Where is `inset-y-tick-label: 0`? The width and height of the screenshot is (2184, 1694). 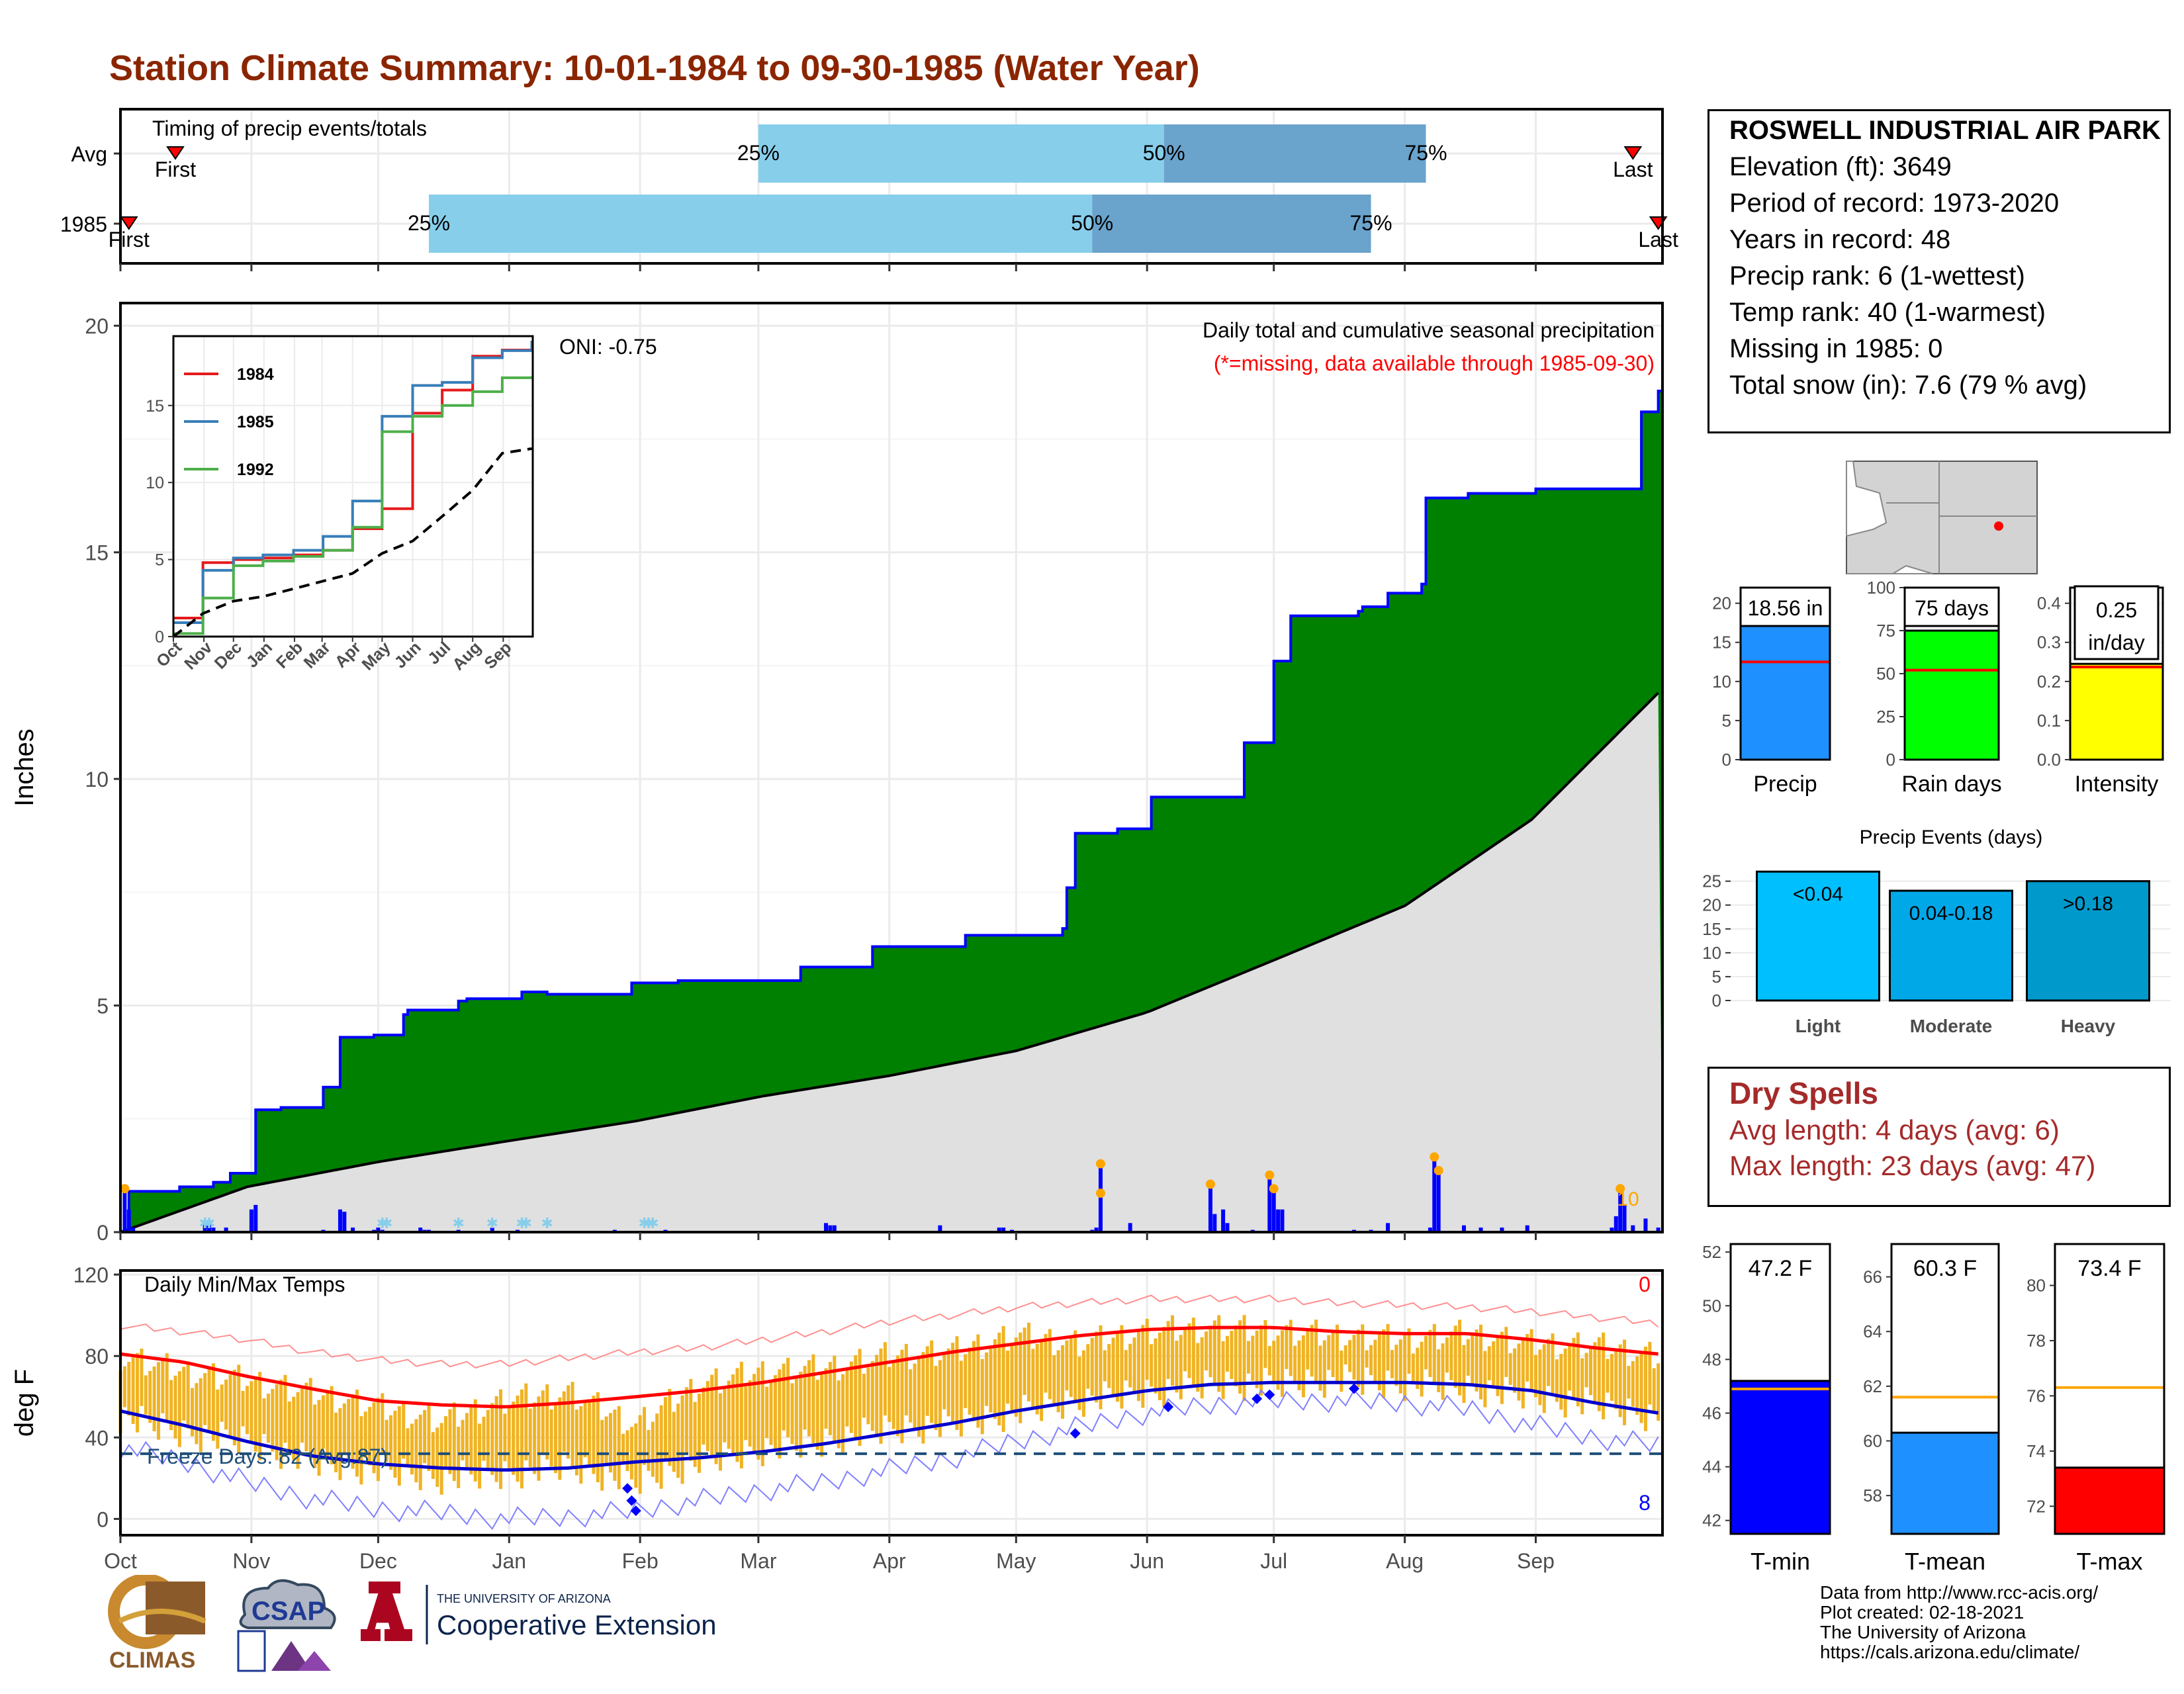
inset-y-tick-label: 0 is located at coordinates (159, 637).